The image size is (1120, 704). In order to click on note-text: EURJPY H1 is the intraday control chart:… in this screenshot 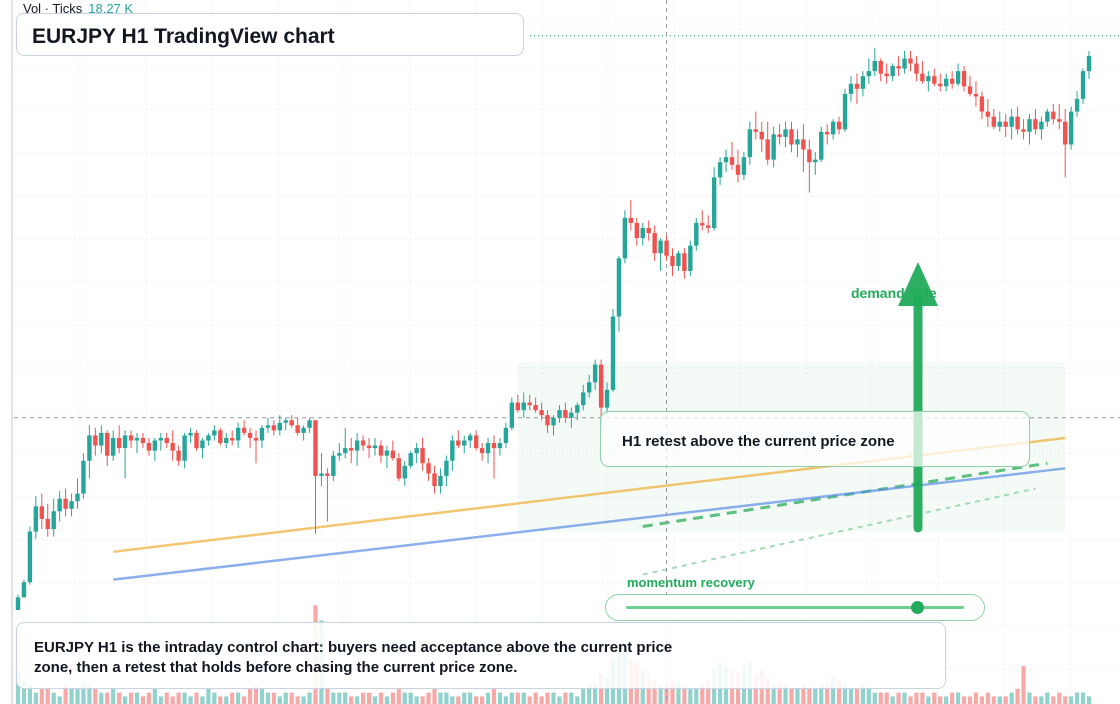, I will do `click(353, 657)`.